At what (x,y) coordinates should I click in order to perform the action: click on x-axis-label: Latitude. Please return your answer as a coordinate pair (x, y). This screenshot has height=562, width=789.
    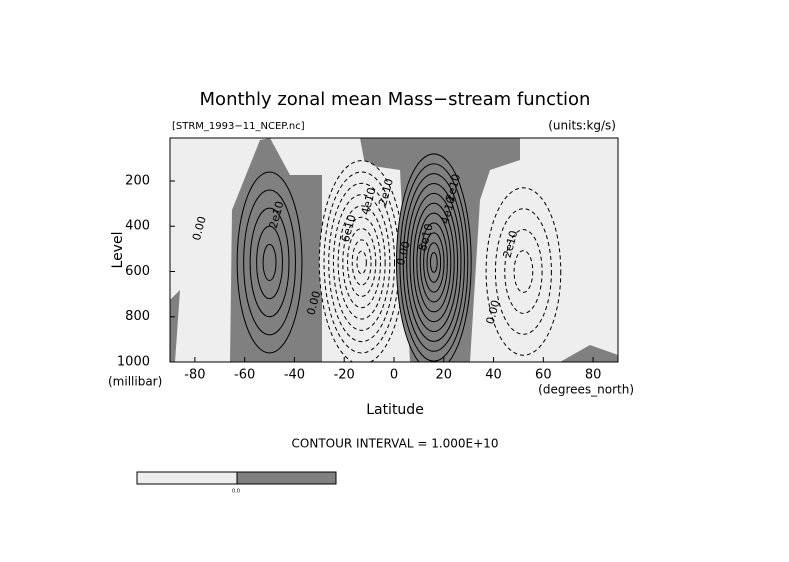
    Looking at the image, I should click on (395, 410).